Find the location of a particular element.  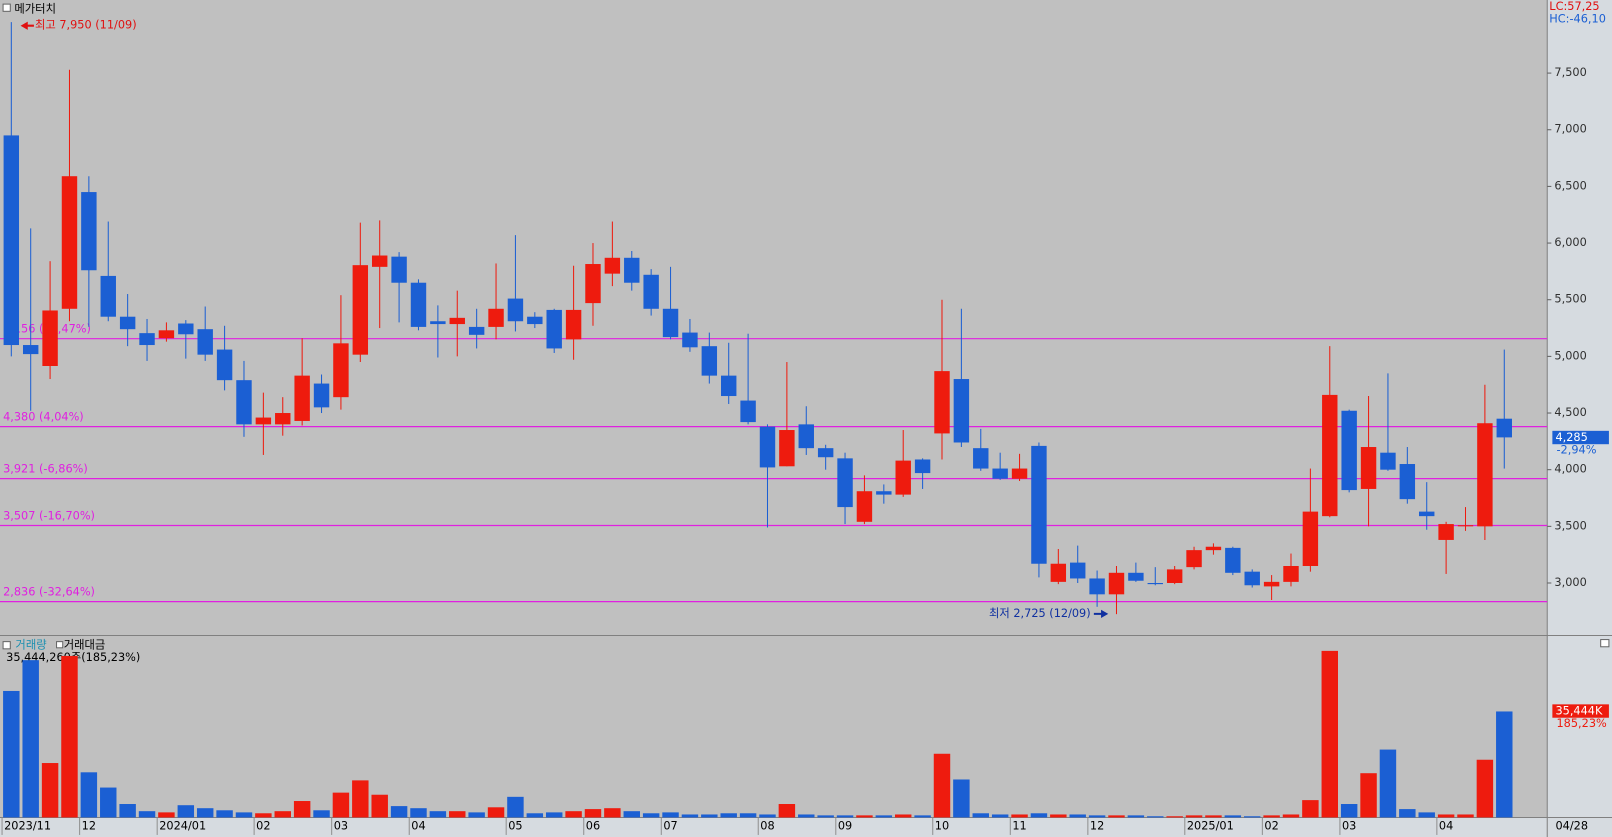

x-tick-label: 09 is located at coordinates (845, 826).